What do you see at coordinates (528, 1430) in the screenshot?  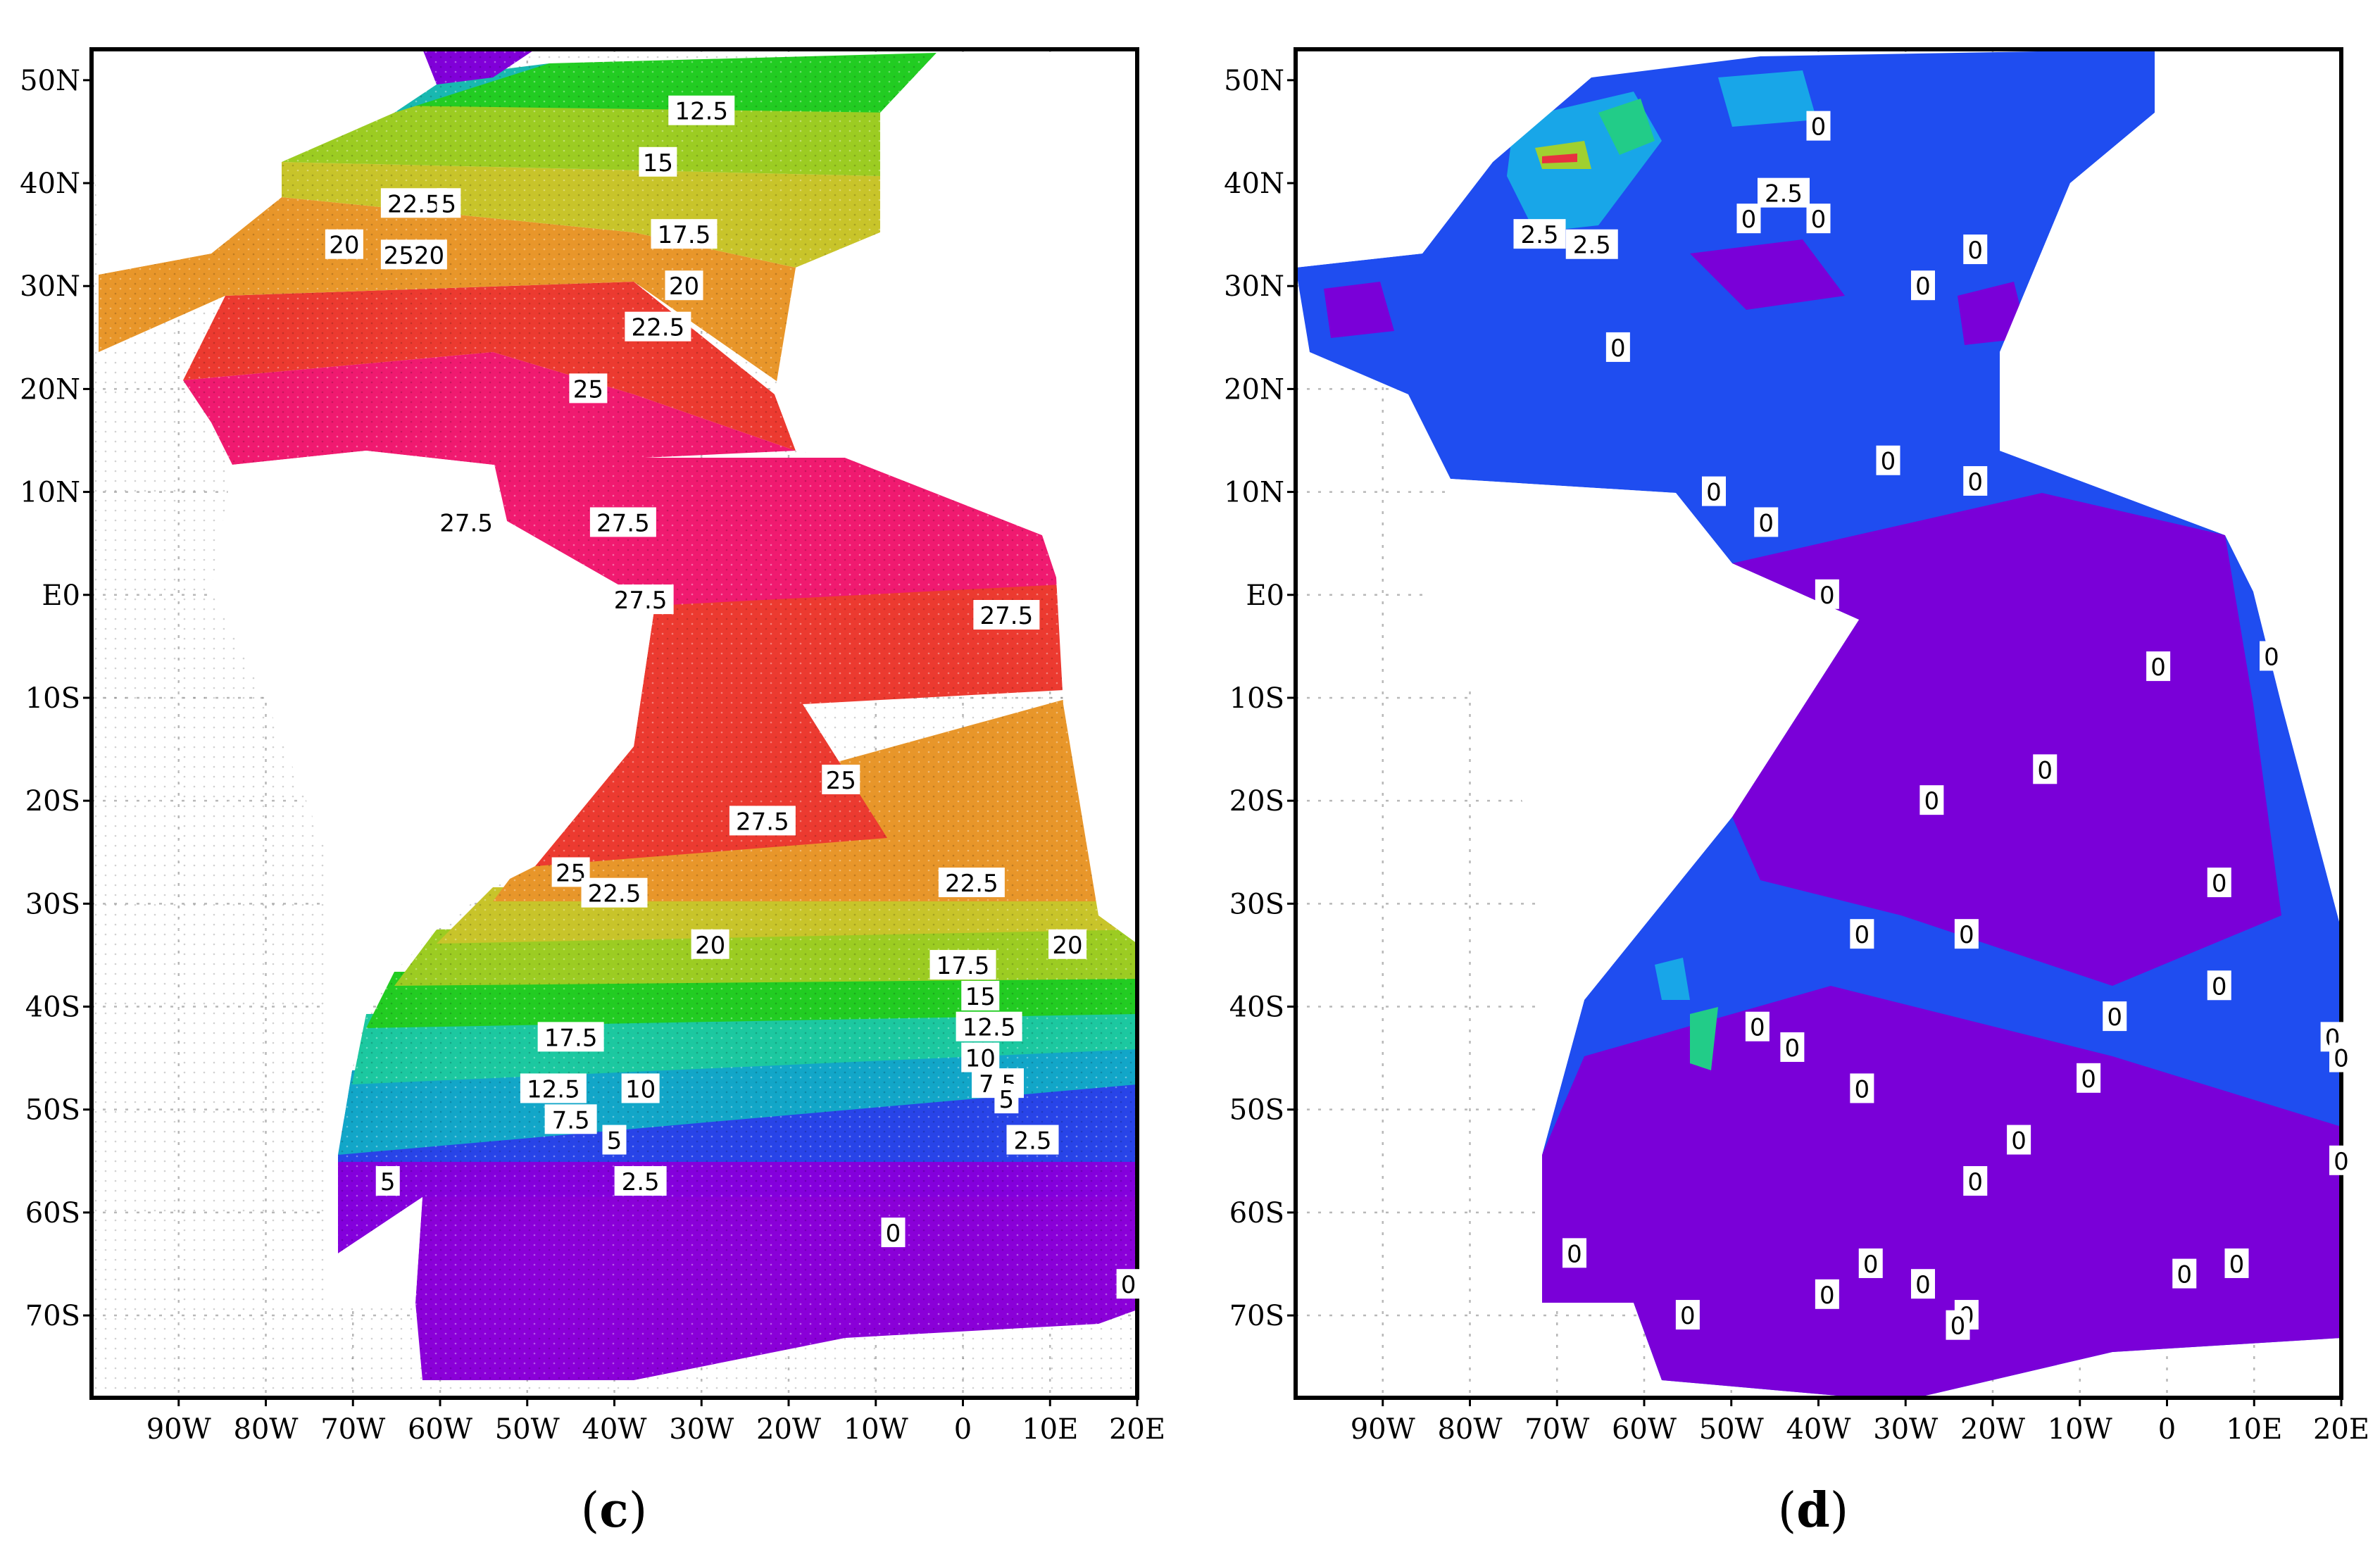 I see `c-lon-tick-label: 50W` at bounding box center [528, 1430].